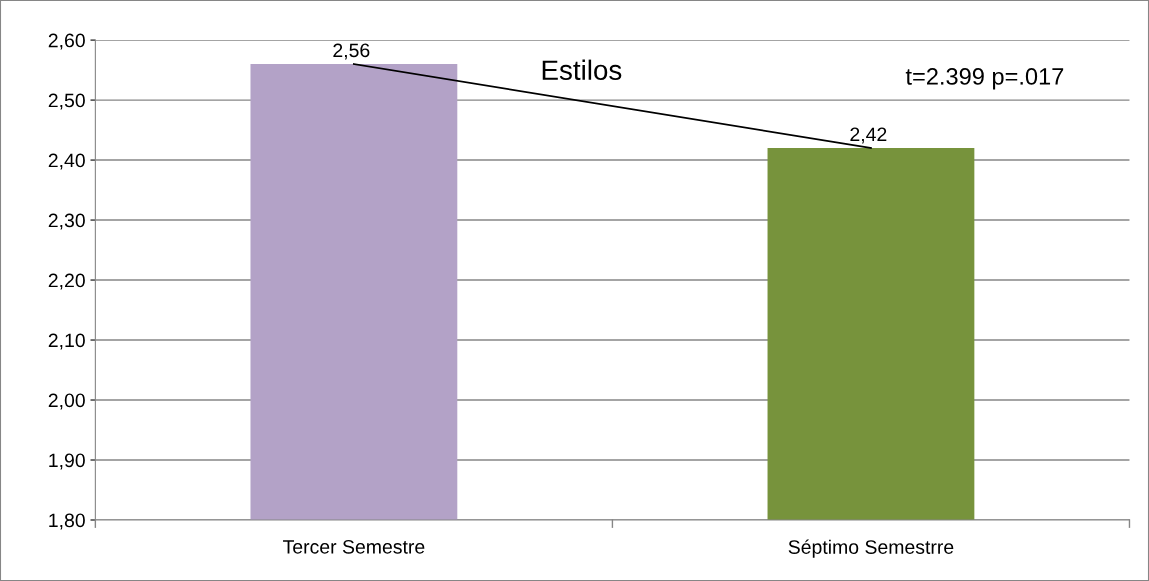  Describe the element at coordinates (66, 281) in the screenshot. I see `y-tick-label: 2,20` at that location.